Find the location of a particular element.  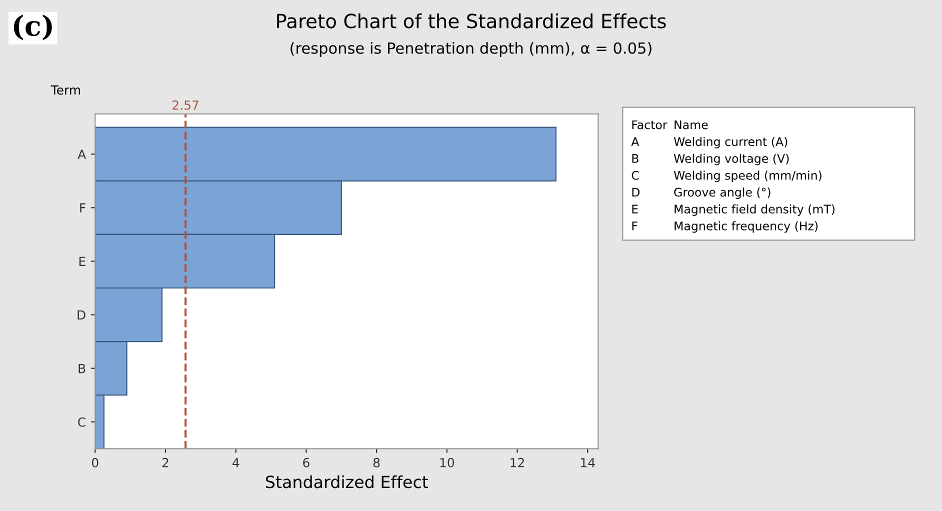

y-tick-label: A is located at coordinates (82, 154).